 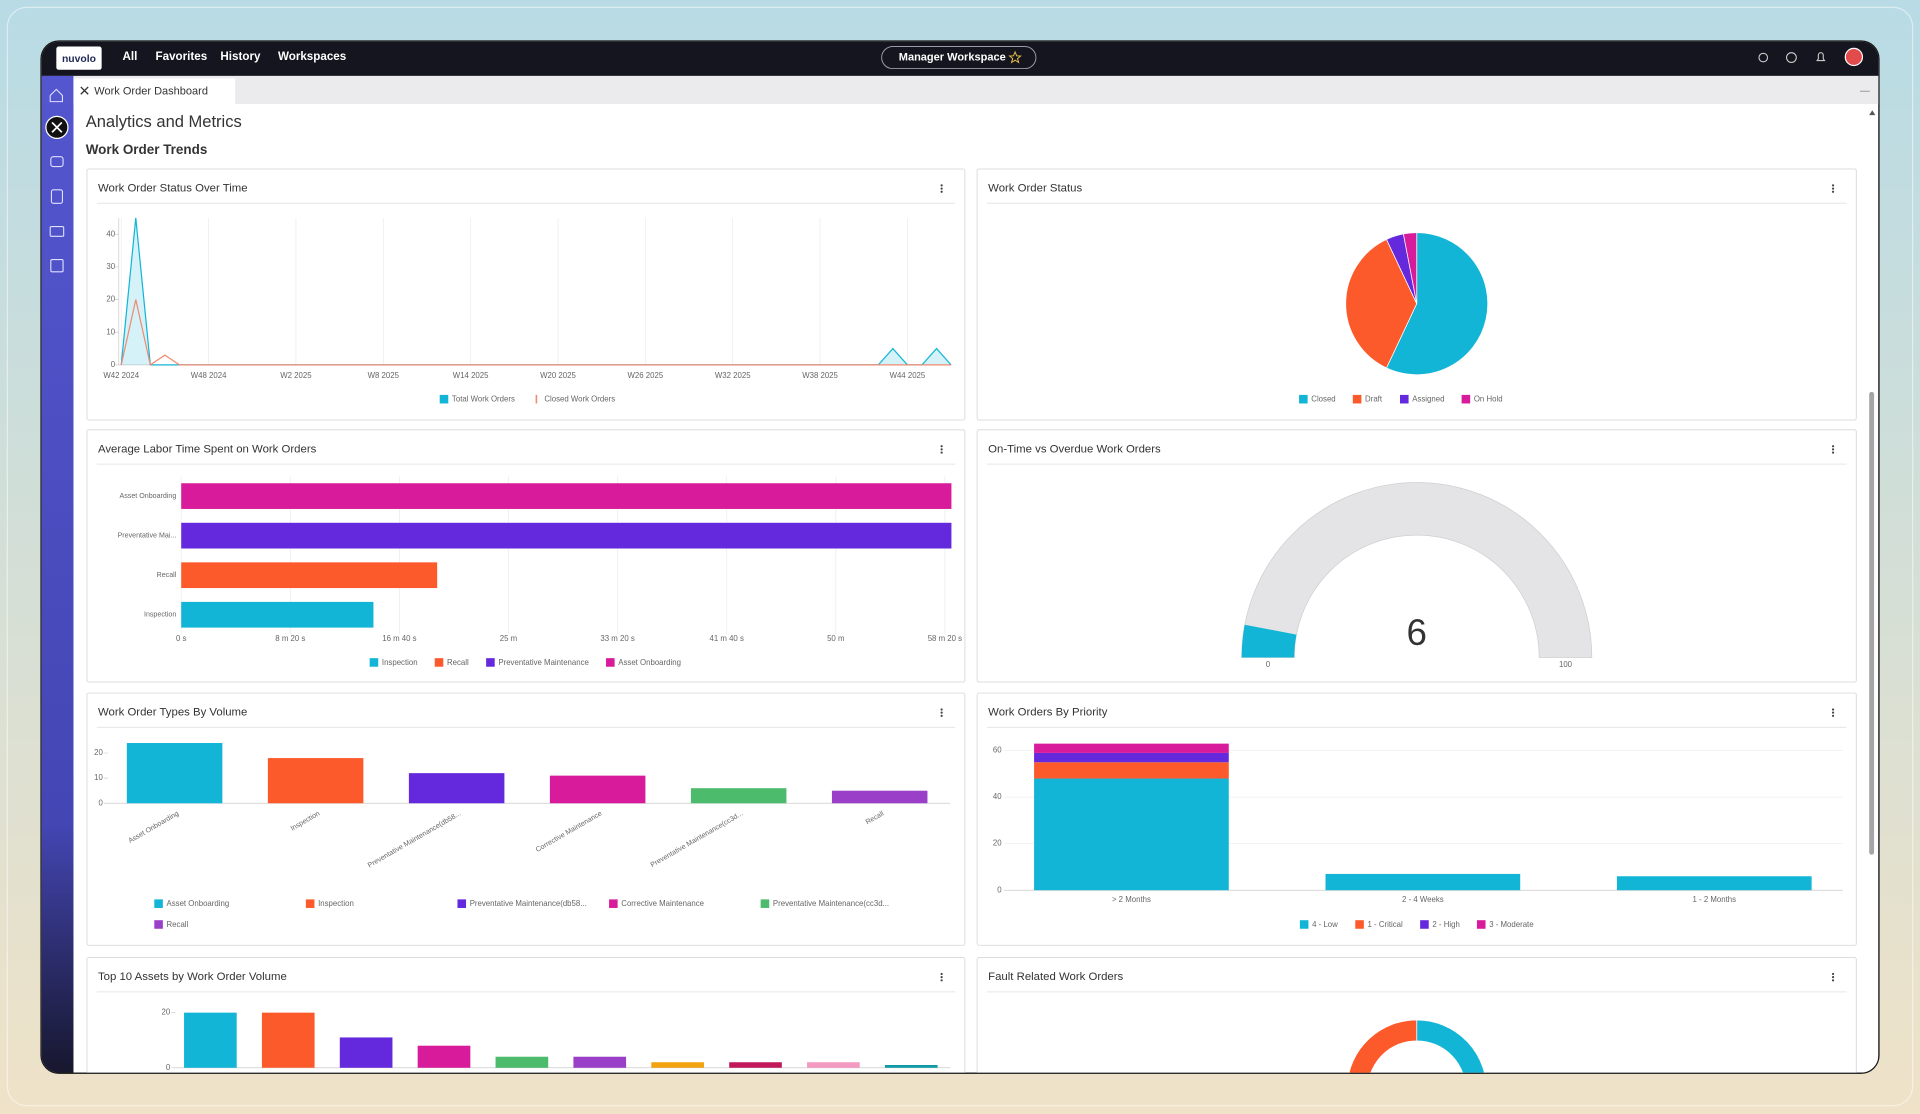 What do you see at coordinates (57, 231) in the screenshot?
I see `calendar-icon` at bounding box center [57, 231].